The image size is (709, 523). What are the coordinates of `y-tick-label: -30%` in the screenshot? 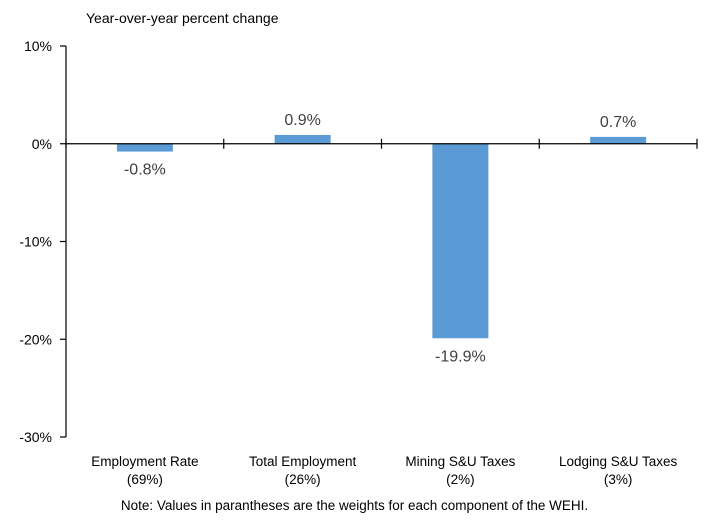 It's located at (35, 437).